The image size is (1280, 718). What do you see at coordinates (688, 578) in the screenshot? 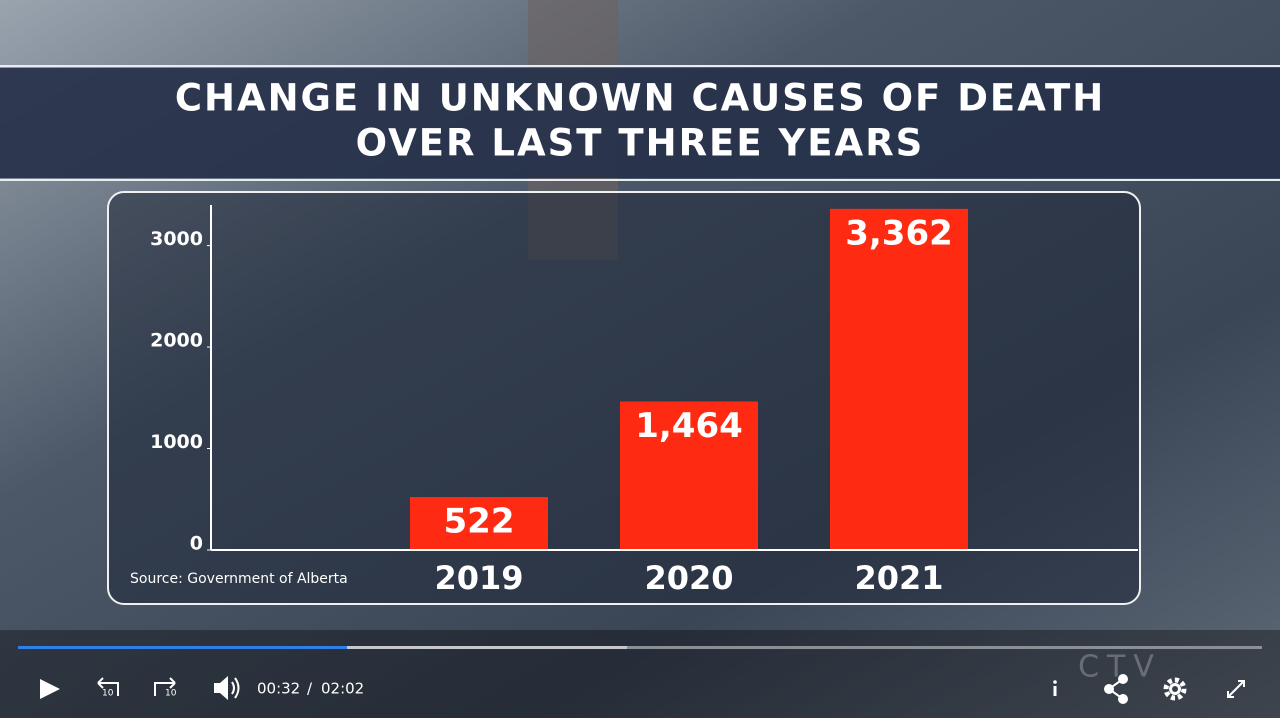
I see `x-tick-label: 2020` at bounding box center [688, 578].